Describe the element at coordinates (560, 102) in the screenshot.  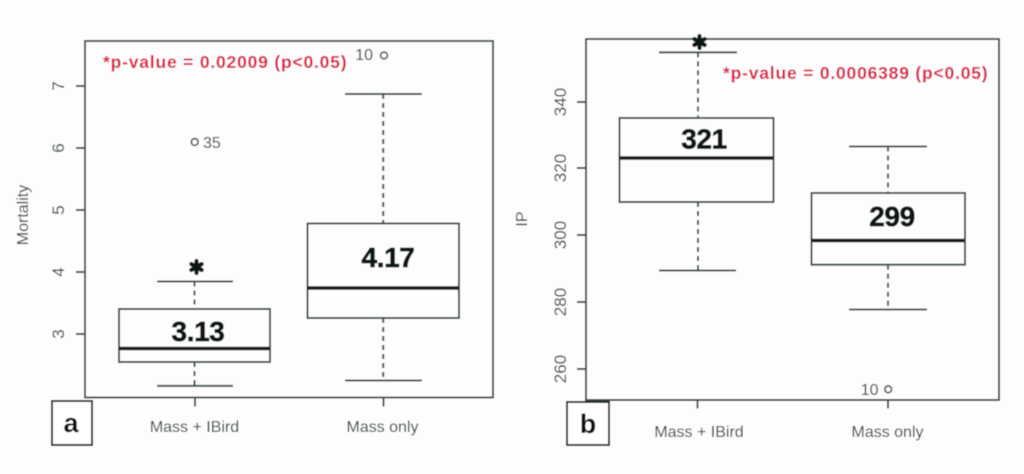
I see `svg-text: 340` at that location.